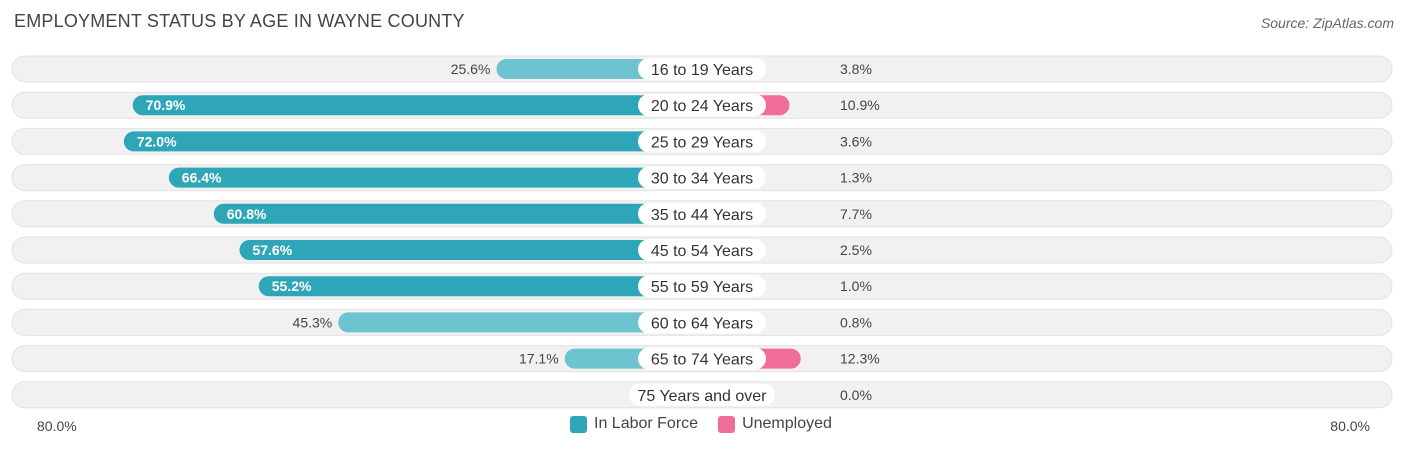 The width and height of the screenshot is (1406, 450). I want to click on category-label: 55 to 59 Years, so click(702, 287).